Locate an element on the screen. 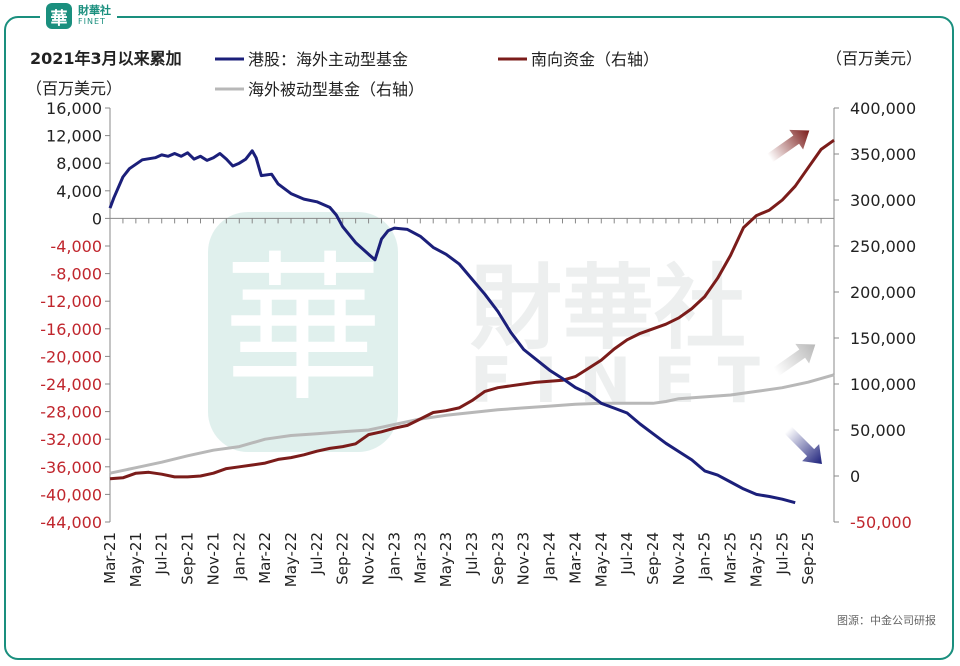  down-arrow-blue-icon-shape is located at coordinates (803, 445).